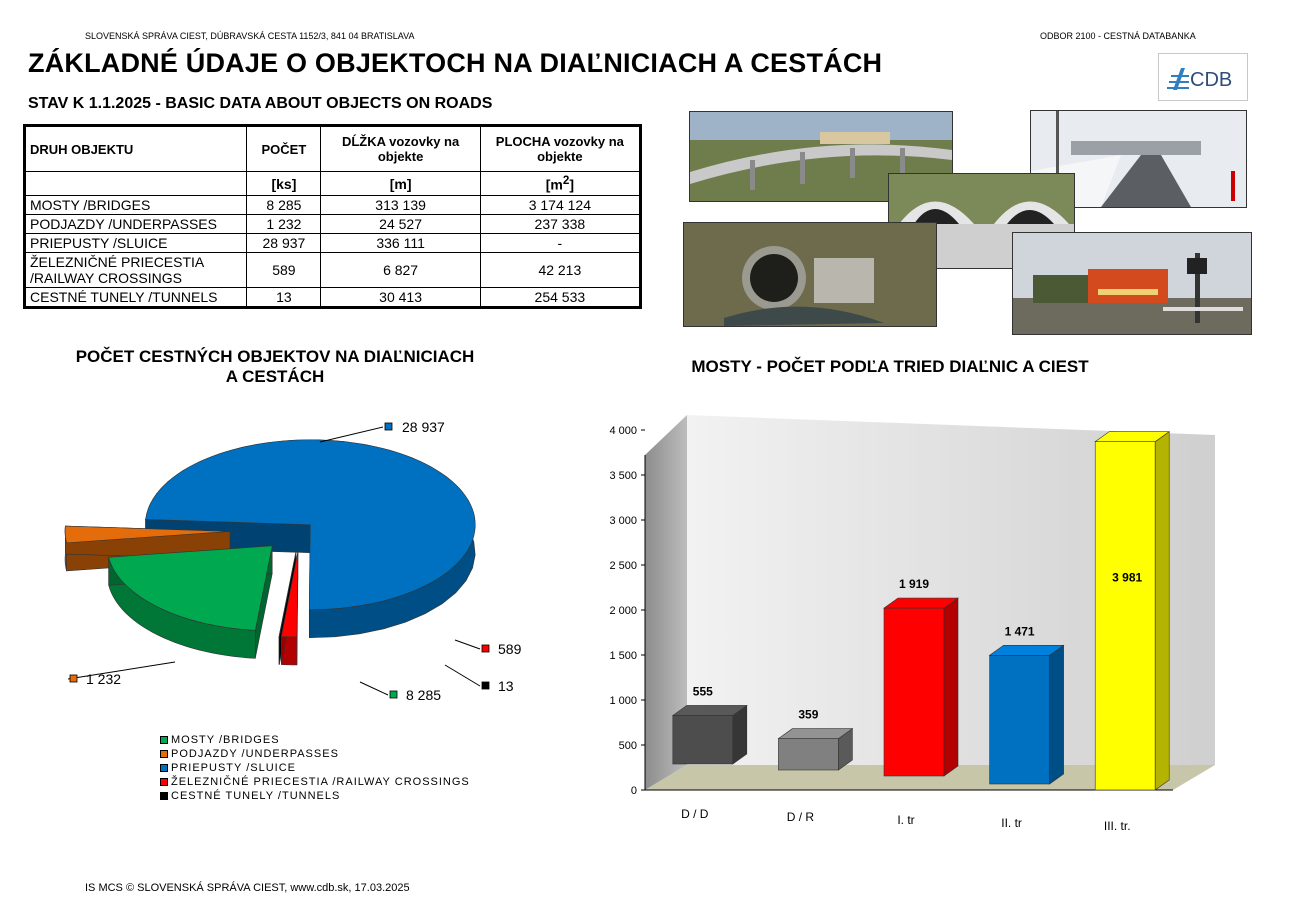  What do you see at coordinates (506, 686) in the screenshot?
I see `pie-data-label: 13` at bounding box center [506, 686].